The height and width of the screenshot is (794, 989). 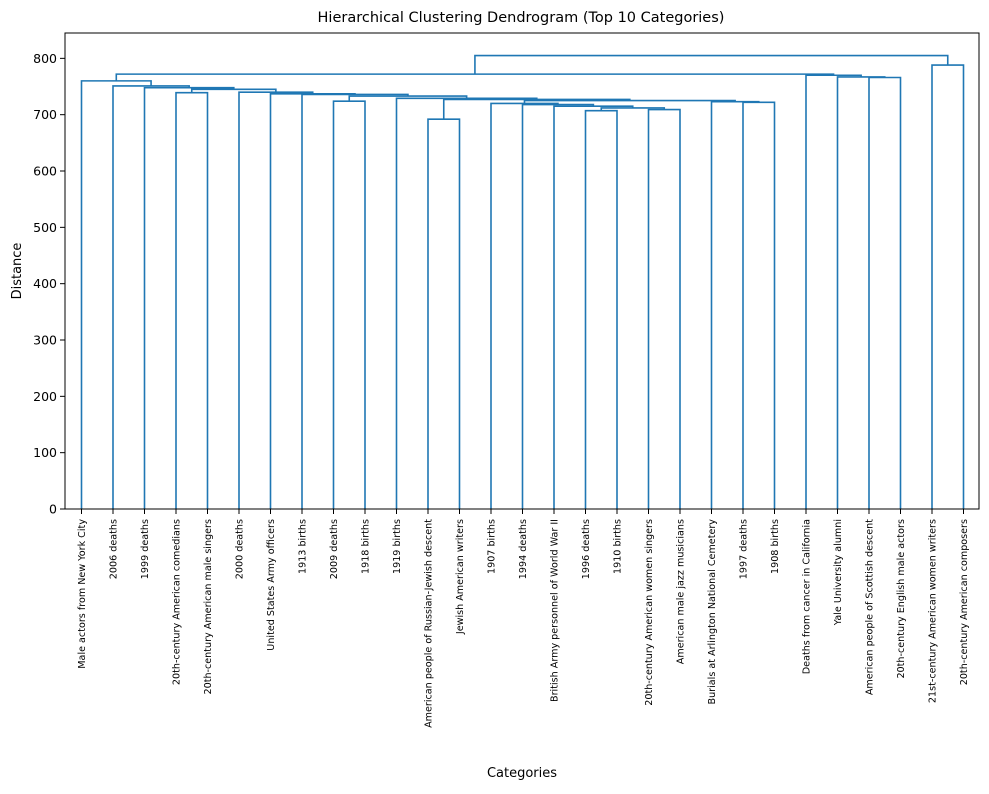 I want to click on x-tick-label: 20th-century American composers, so click(x=964, y=602).